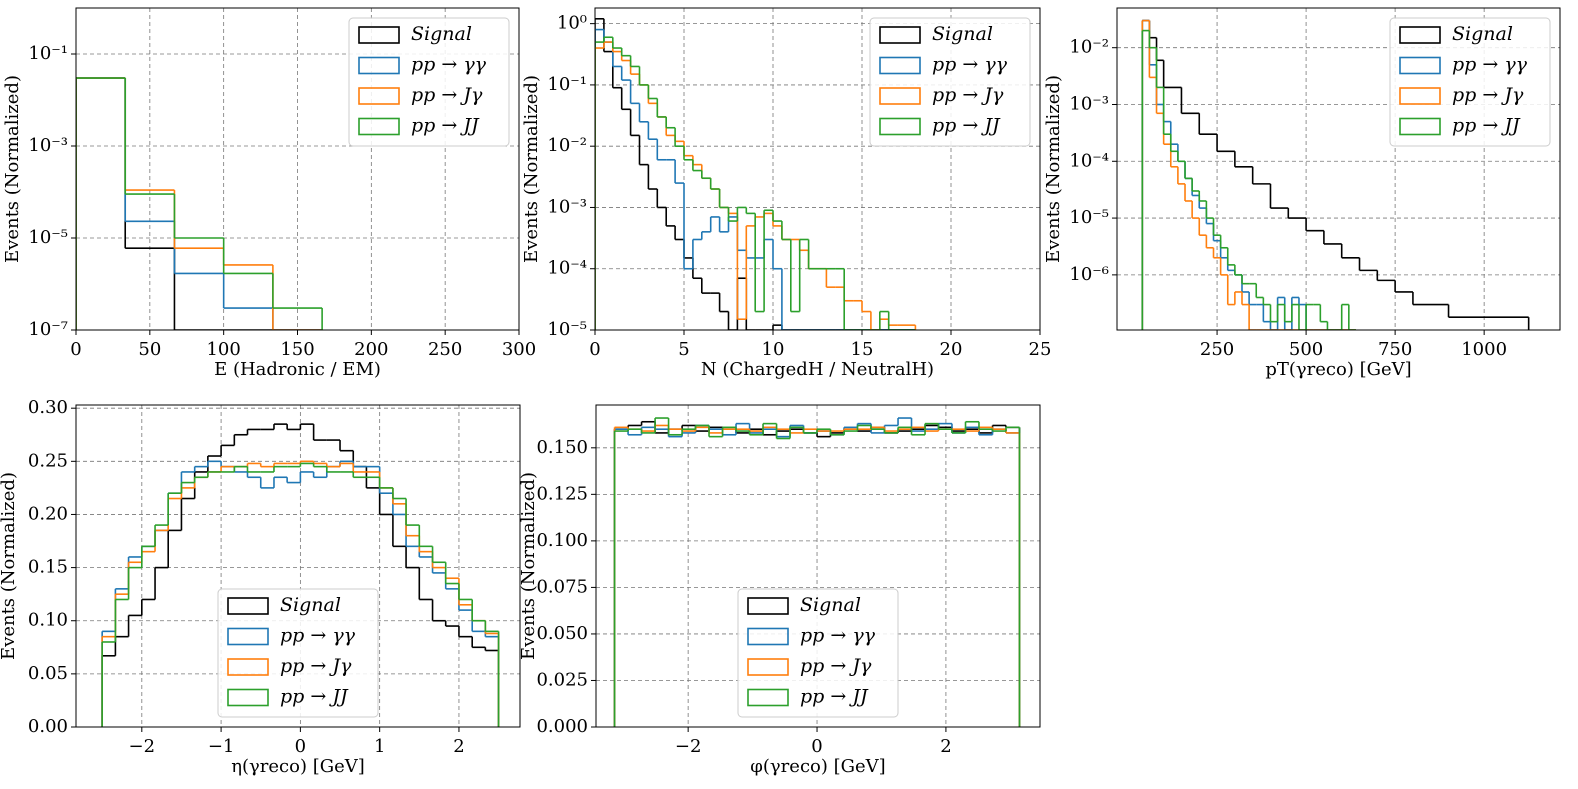 The width and height of the screenshot is (1578, 789). I want to click on x-tick-label: 25, so click(1040, 349).